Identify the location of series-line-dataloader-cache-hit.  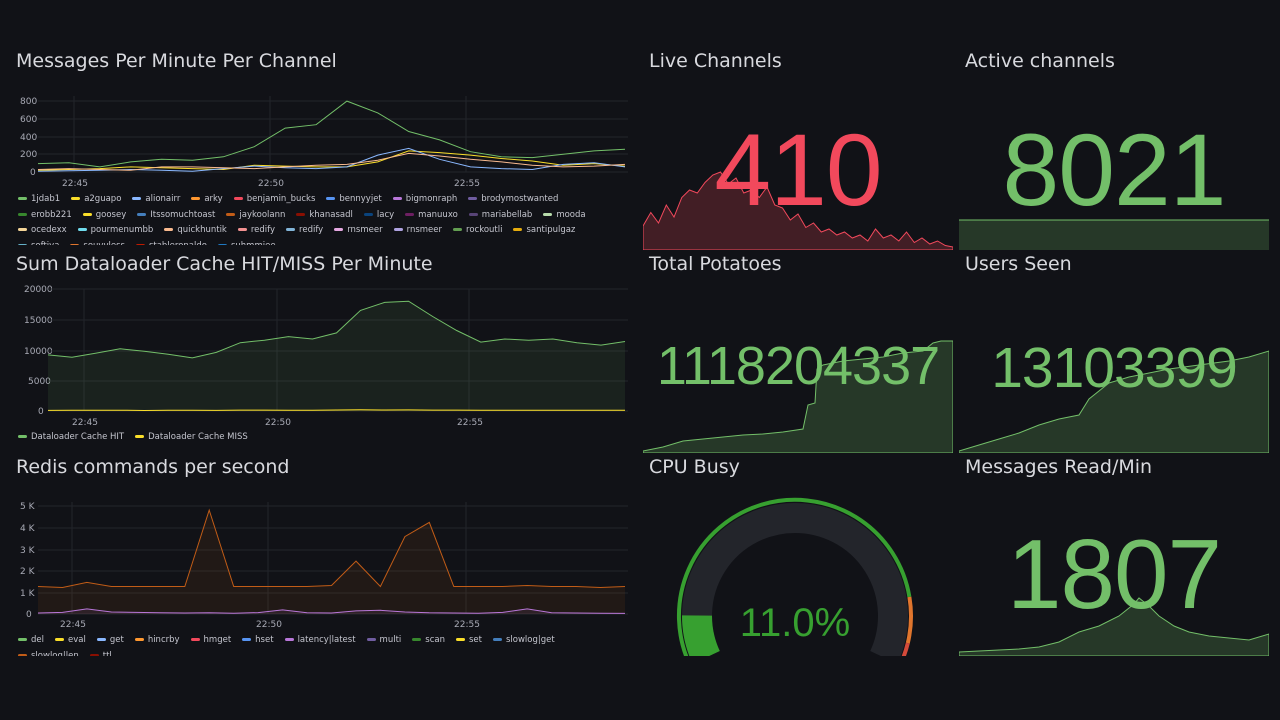
(336, 329).